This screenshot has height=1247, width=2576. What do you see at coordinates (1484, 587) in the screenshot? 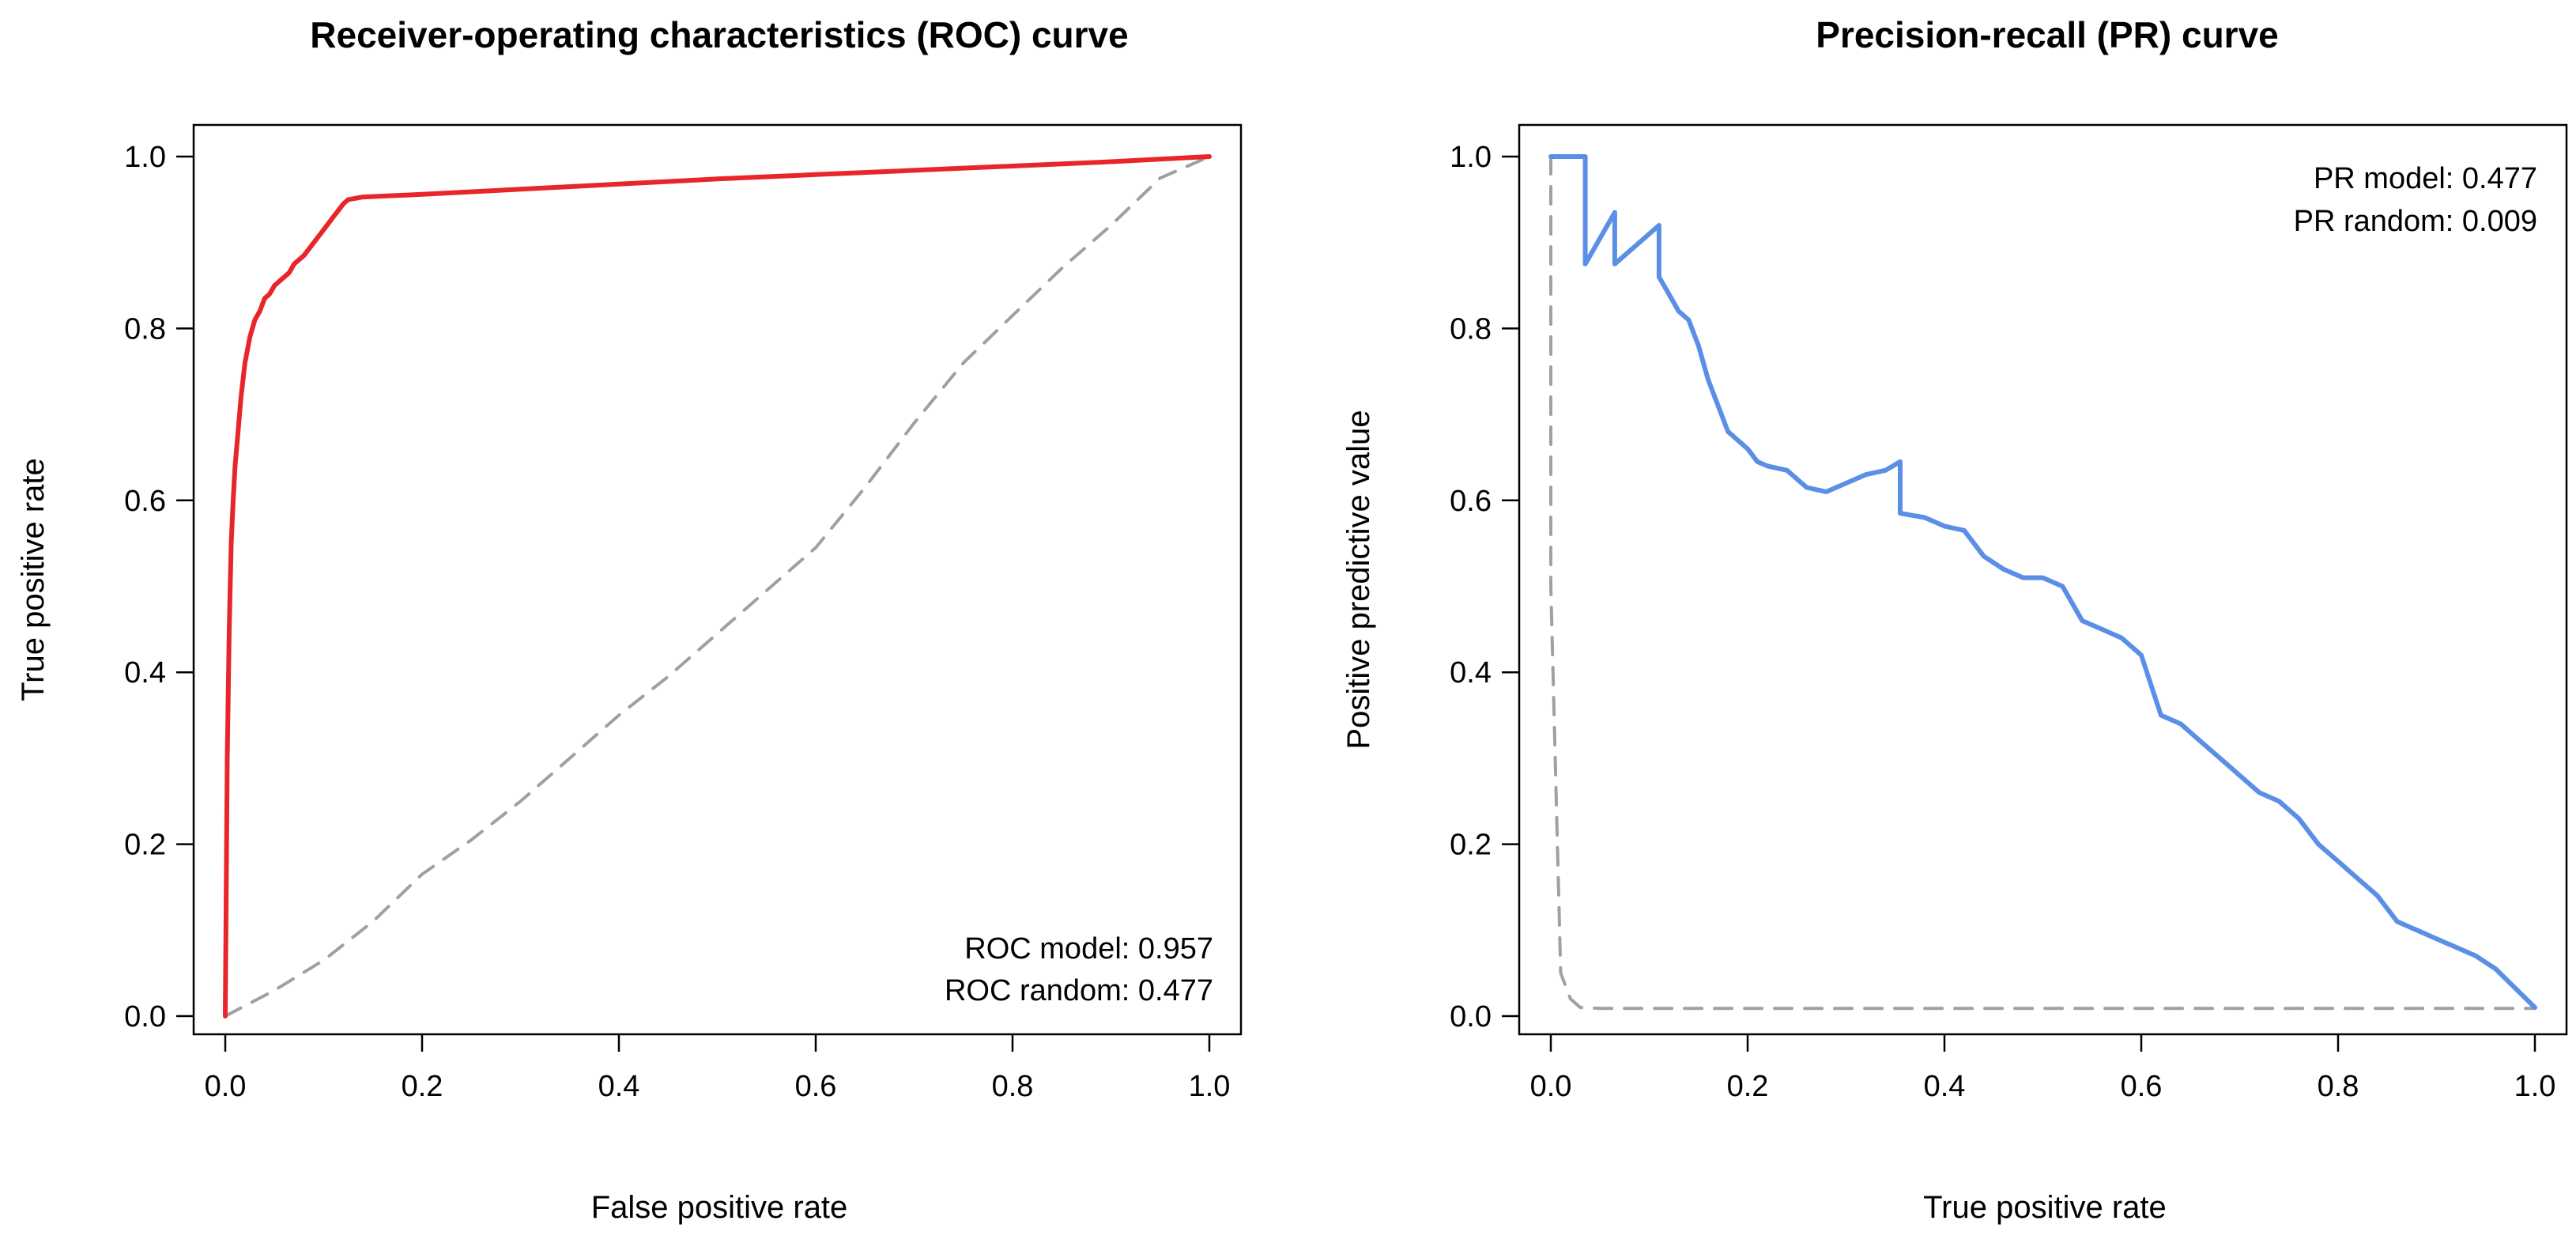
I see `pr-y-ticks: 0.0 0.2 0.4 0.6 0.8 1.0` at bounding box center [1484, 587].